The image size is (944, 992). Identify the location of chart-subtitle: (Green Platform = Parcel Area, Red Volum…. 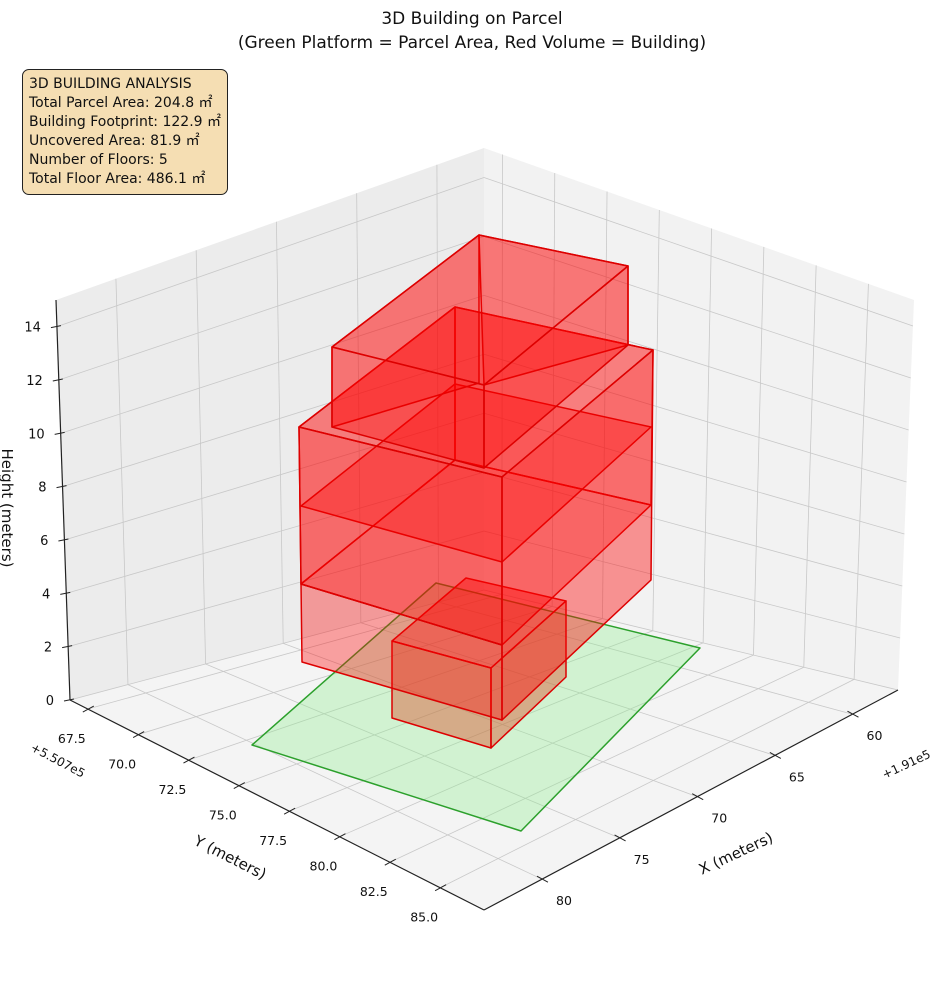
(472, 43).